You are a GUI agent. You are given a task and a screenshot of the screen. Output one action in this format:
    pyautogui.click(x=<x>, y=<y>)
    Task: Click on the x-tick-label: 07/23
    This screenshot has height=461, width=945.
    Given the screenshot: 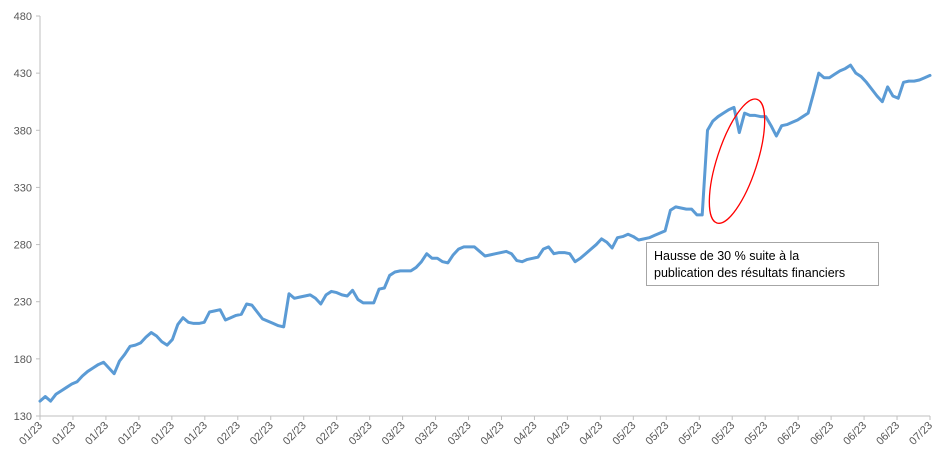 What is the action you would take?
    pyautogui.click(x=921, y=434)
    